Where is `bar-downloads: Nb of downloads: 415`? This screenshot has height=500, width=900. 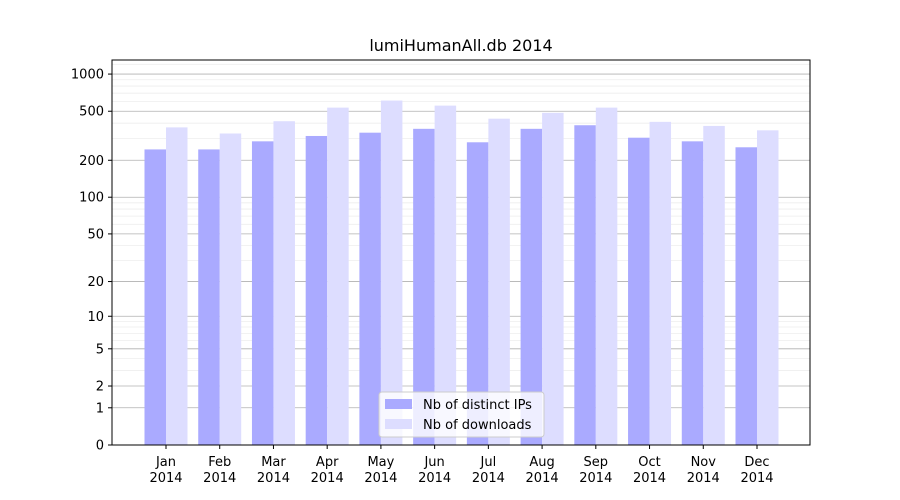 bar-downloads: Nb of downloads: 415 is located at coordinates (284, 283).